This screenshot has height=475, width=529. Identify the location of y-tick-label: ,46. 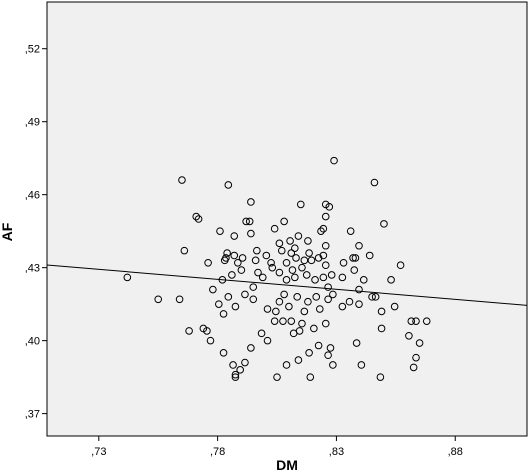
(32, 196).